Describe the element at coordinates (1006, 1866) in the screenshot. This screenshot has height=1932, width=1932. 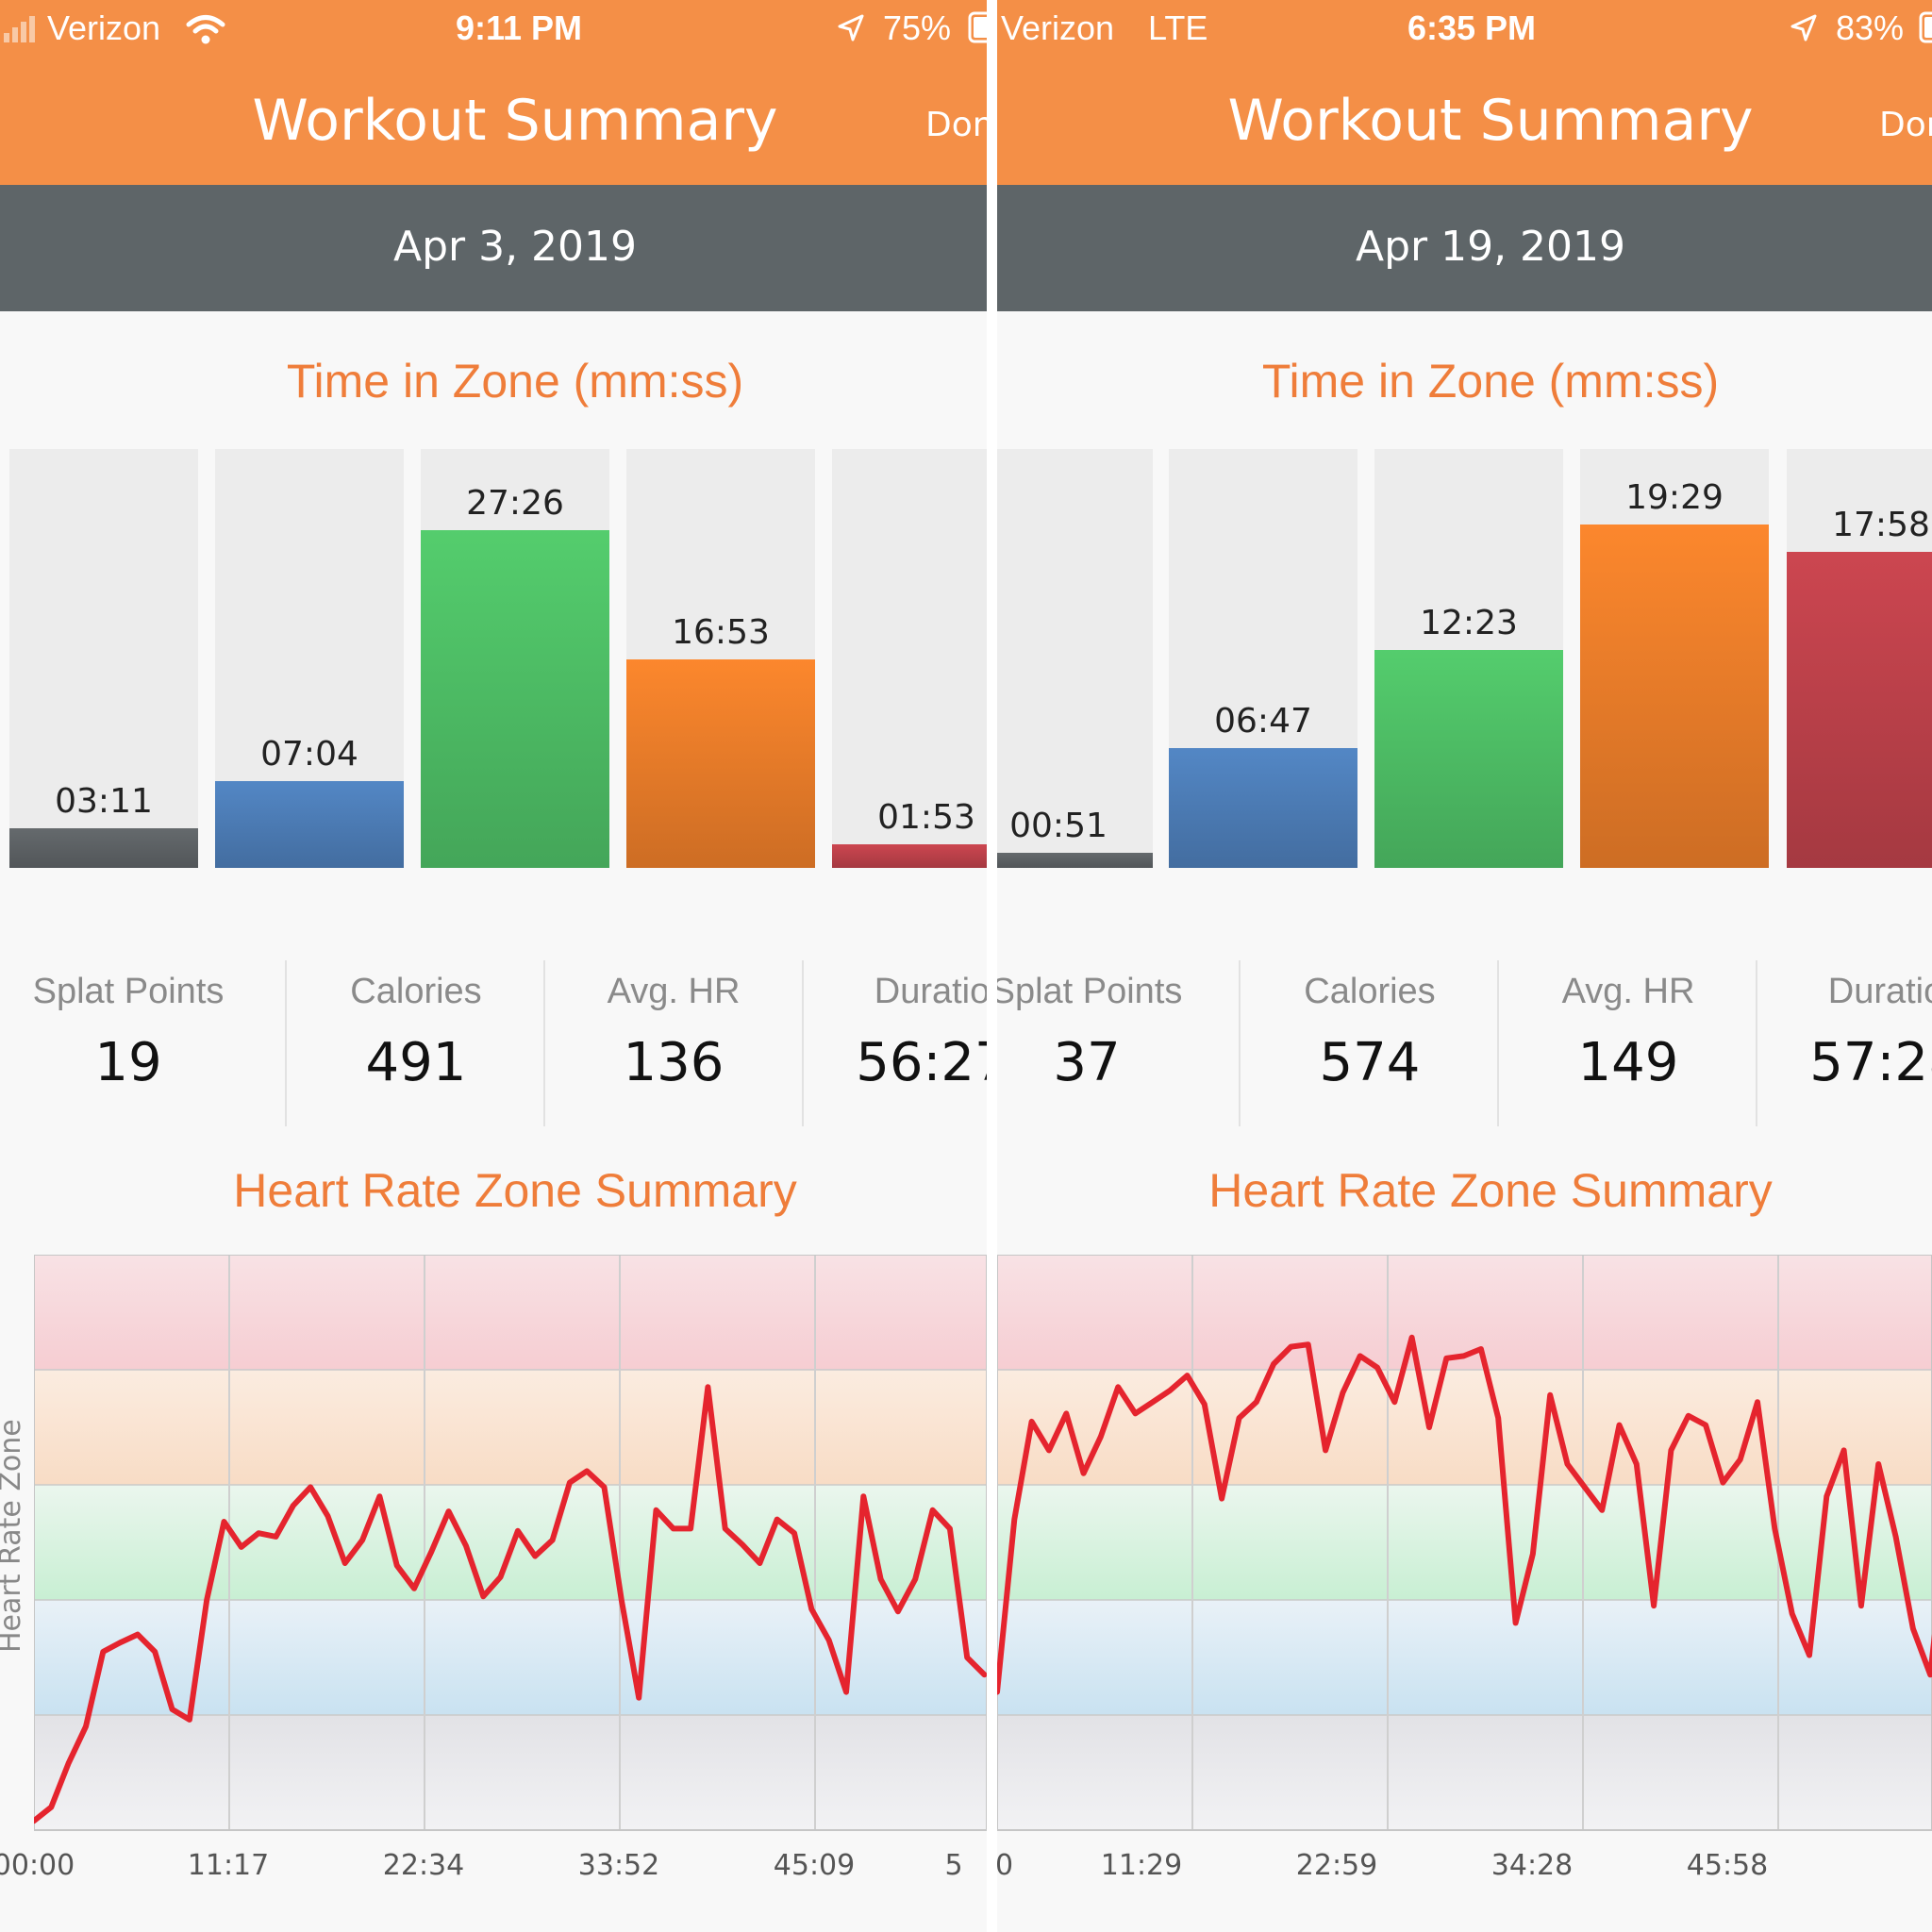
I see `x-tick-label: 00` at that location.